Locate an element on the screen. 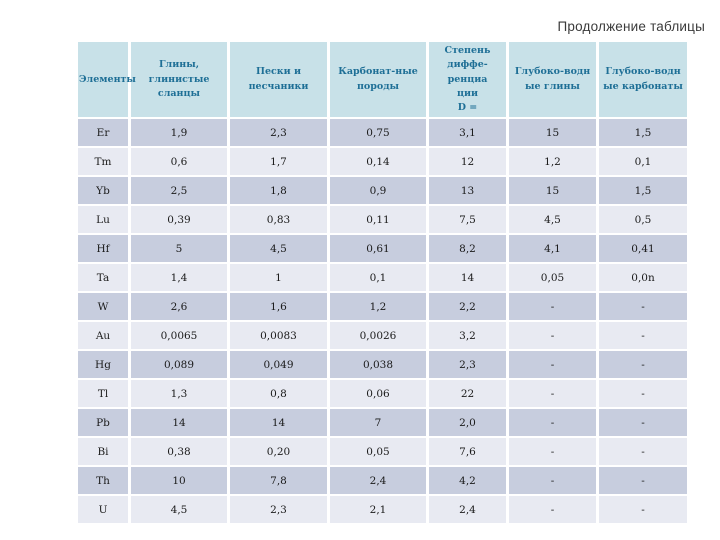 The image size is (720, 540). value-cell: 0,0026 is located at coordinates (378, 336).